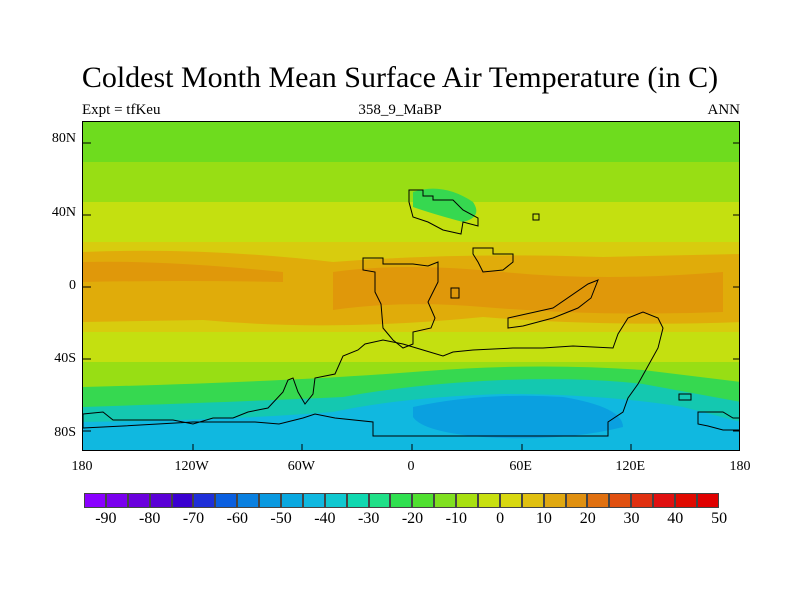 The image size is (800, 600). Describe the element at coordinates (301, 466) in the screenshot. I see `longitude-label: 60W` at that location.